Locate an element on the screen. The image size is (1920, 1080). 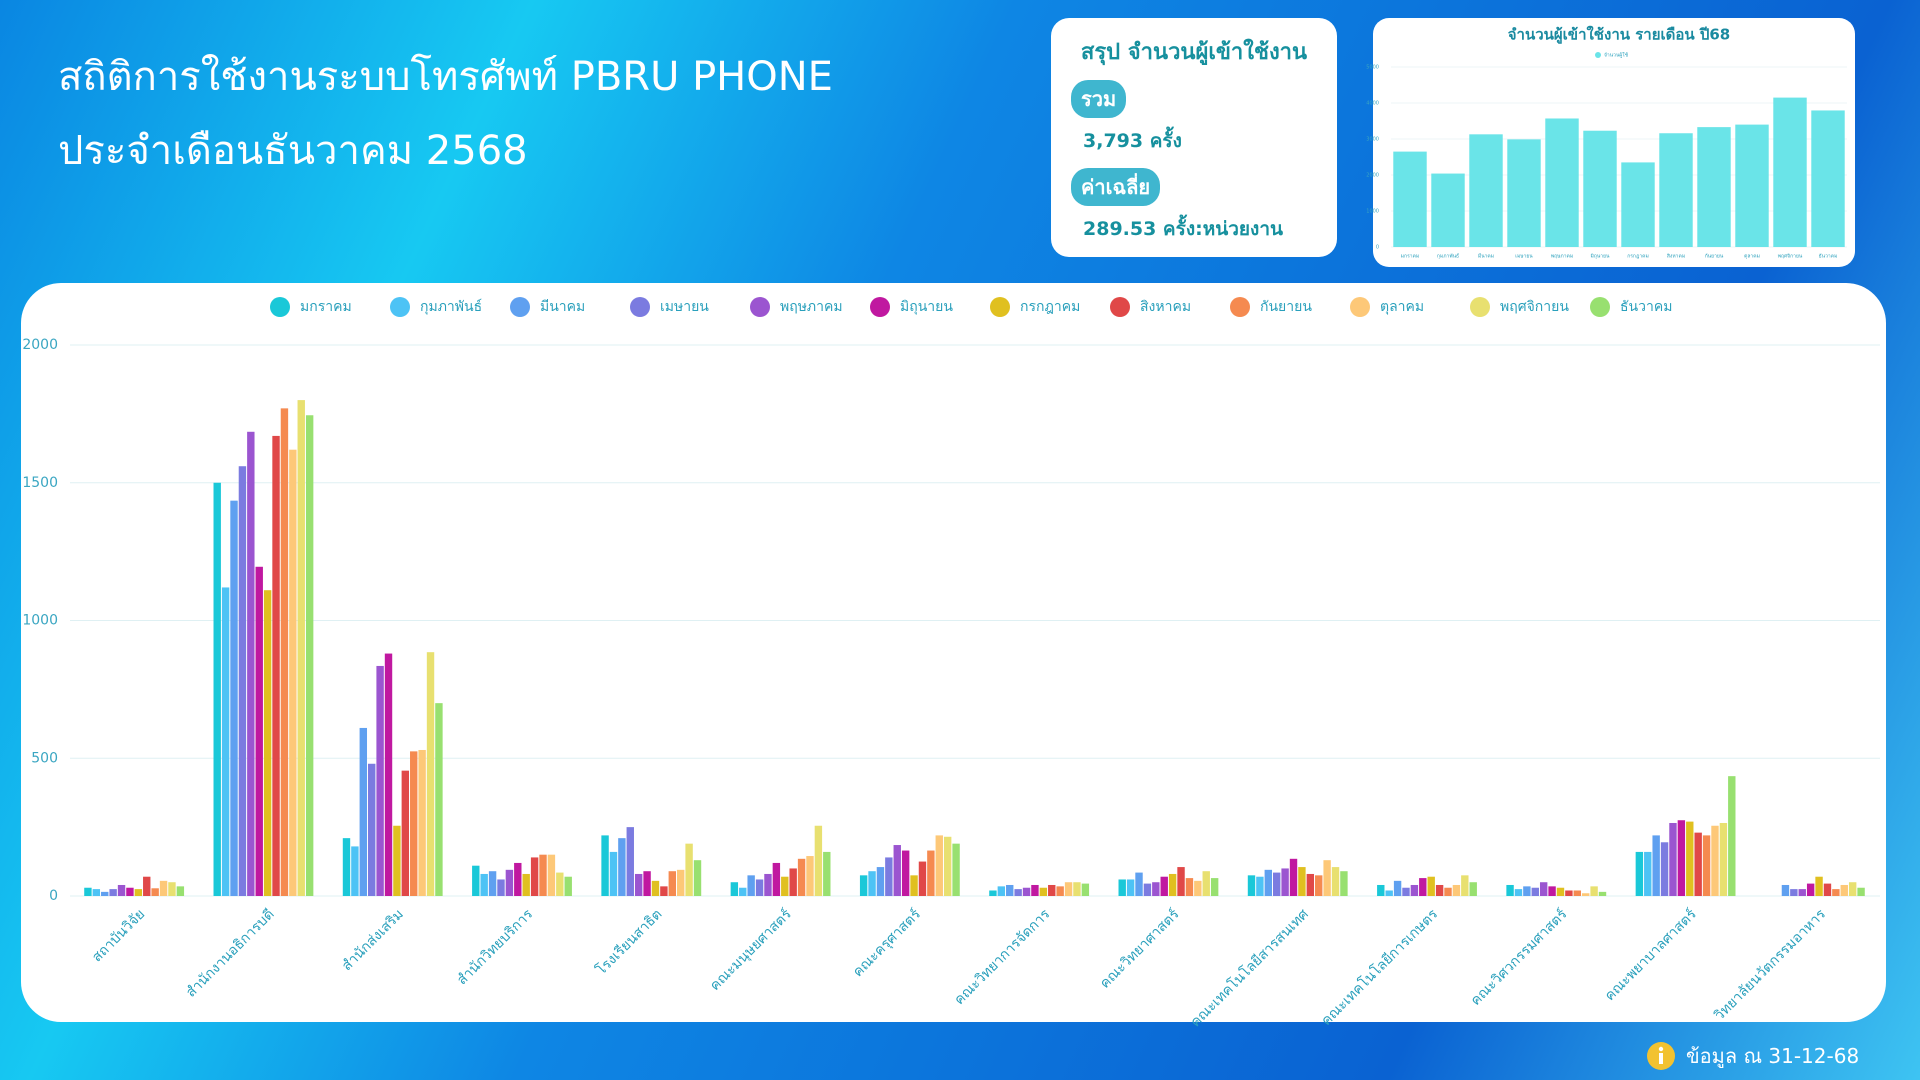
legend-label: มิถุนายน is located at coordinates (926, 307).